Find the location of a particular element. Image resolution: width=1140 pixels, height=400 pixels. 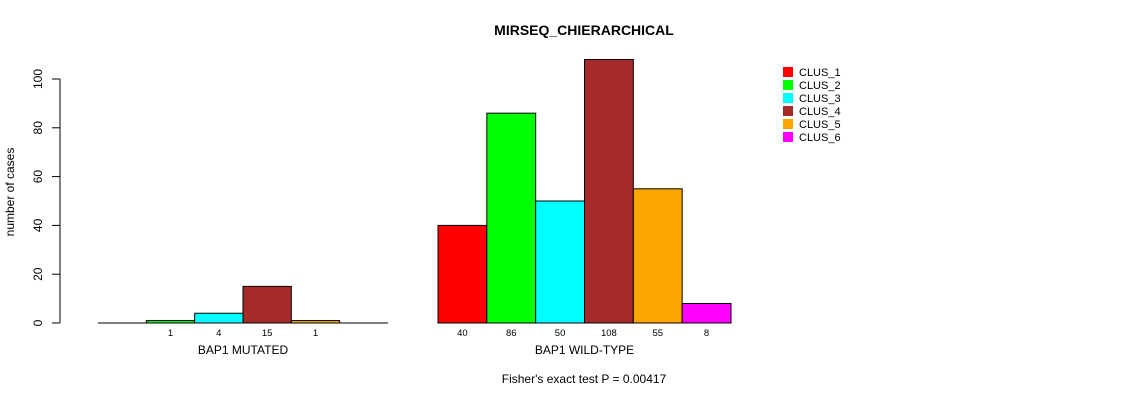

group-label: BAP1 WILD-TYPE is located at coordinates (584, 350).